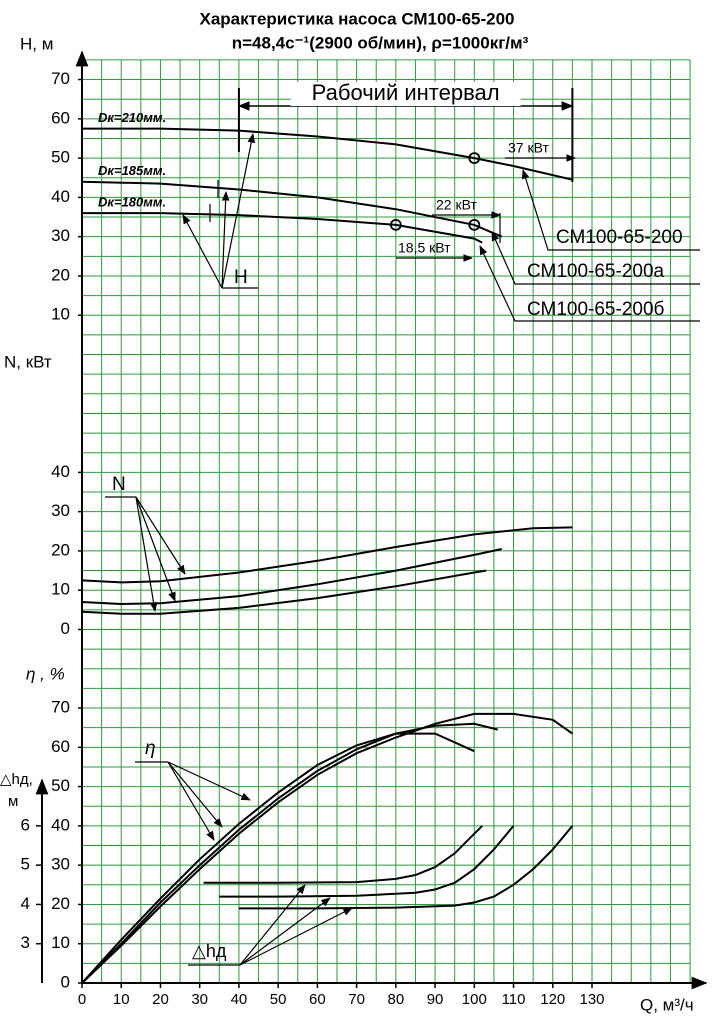 The width and height of the screenshot is (714, 1024). What do you see at coordinates (356, 18) in the screenshot?
I see `chart-title: Характеристика насоса СМ100-65-200` at bounding box center [356, 18].